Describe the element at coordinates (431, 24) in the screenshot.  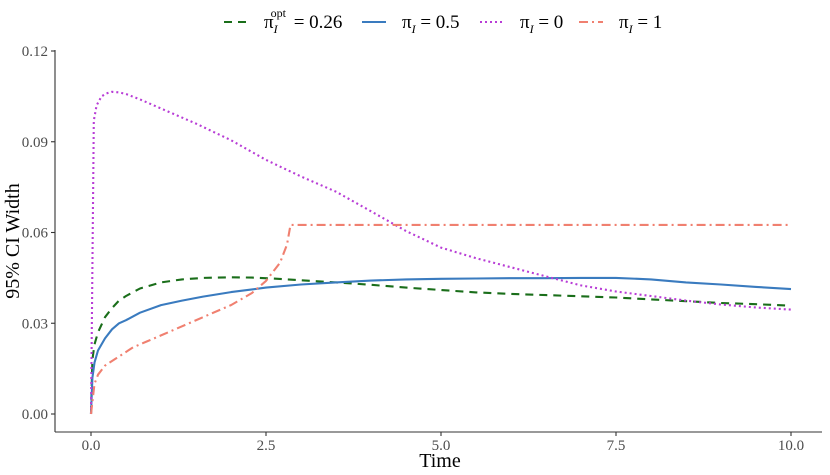
I see `legend-label-2: πI = 0.5` at that location.